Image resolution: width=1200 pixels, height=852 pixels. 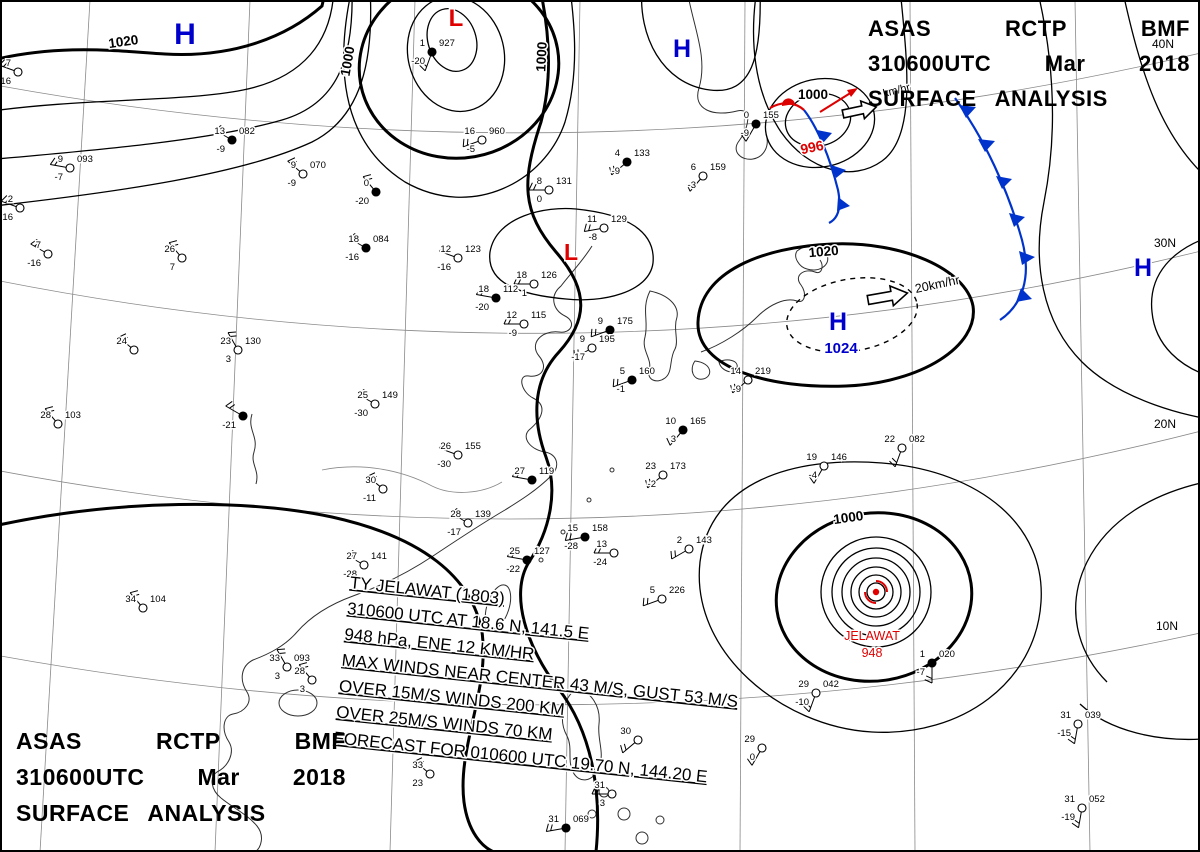 I want to click on isobar-value-label: 1000, so click(x=848, y=517).